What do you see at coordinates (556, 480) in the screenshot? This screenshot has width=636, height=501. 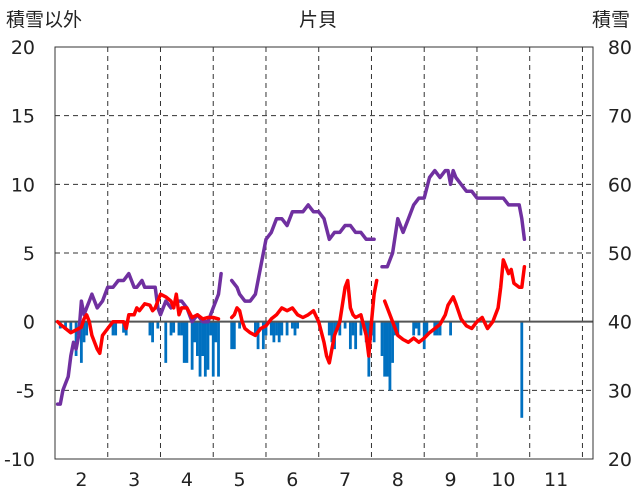 I see `x-tick: 11` at bounding box center [556, 480].